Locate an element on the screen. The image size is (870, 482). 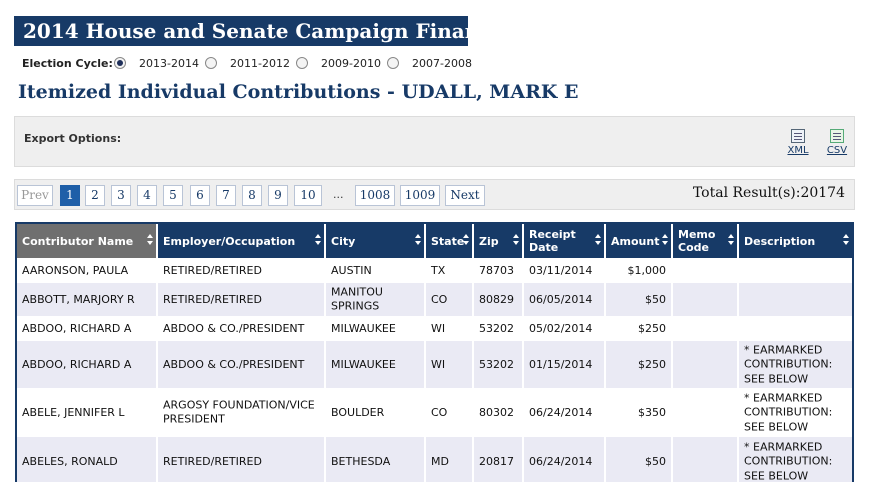
cell-text: MILWAUKEE is located at coordinates (363, 364).